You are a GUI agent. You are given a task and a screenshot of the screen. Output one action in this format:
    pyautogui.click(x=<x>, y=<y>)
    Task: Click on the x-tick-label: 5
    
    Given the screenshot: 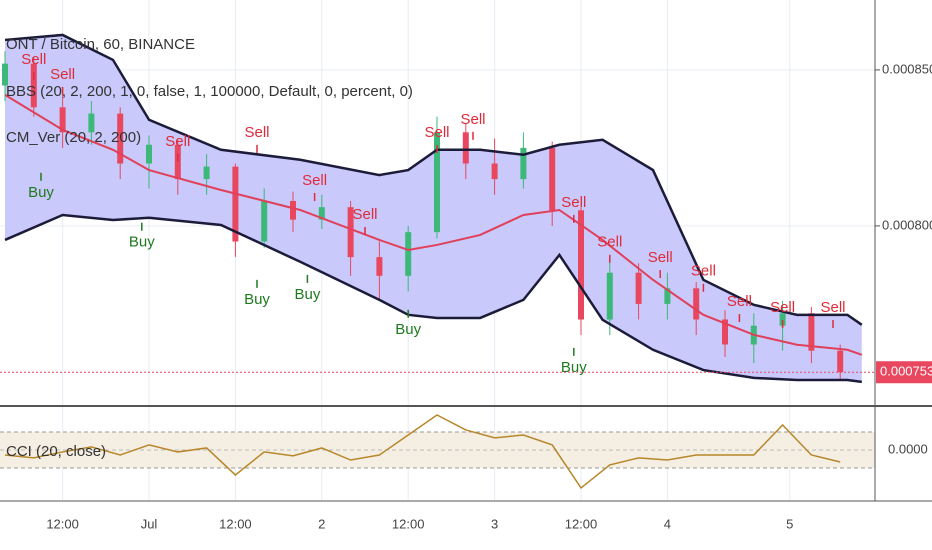 What is the action you would take?
    pyautogui.click(x=789, y=523)
    